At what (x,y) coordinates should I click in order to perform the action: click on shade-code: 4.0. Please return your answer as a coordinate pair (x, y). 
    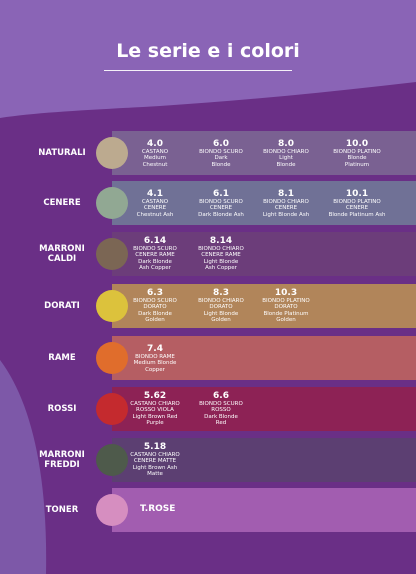
    Looking at the image, I should click on (155, 144).